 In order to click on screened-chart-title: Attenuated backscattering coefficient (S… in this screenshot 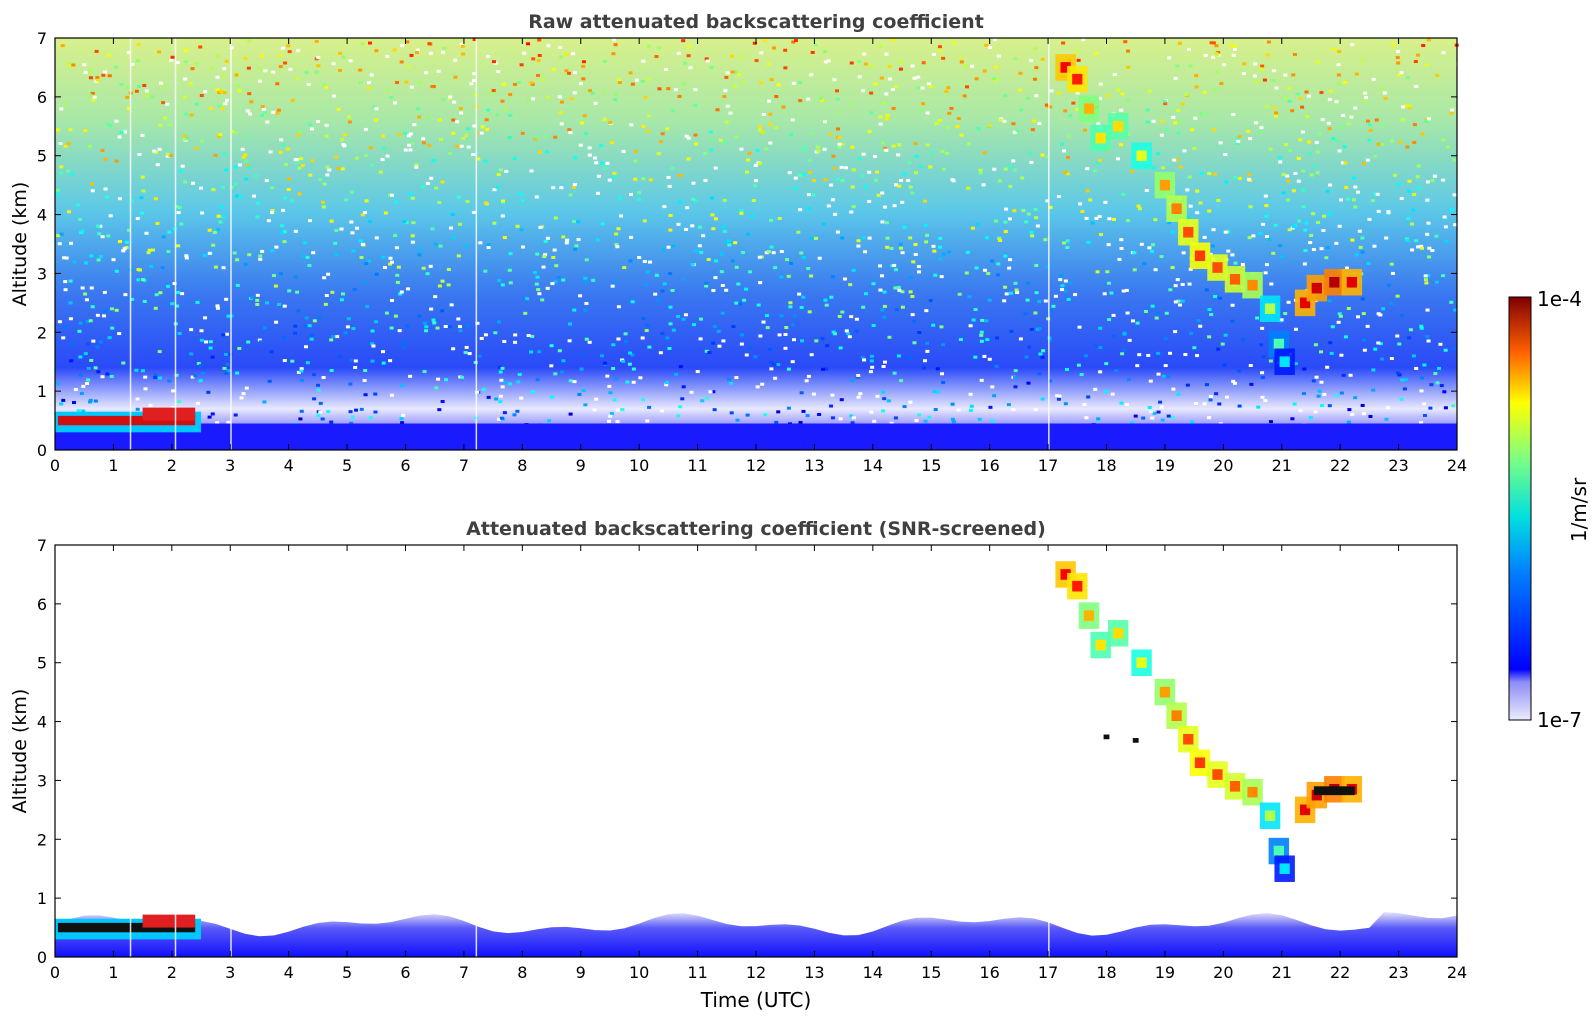, I will do `click(756, 529)`.